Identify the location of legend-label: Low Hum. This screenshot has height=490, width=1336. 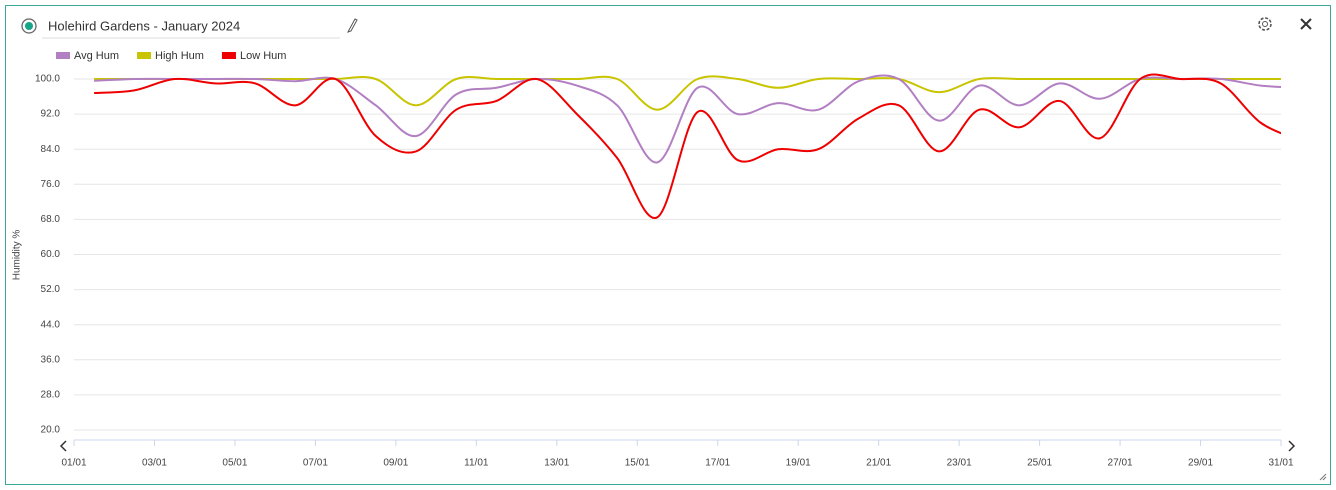
(263, 56).